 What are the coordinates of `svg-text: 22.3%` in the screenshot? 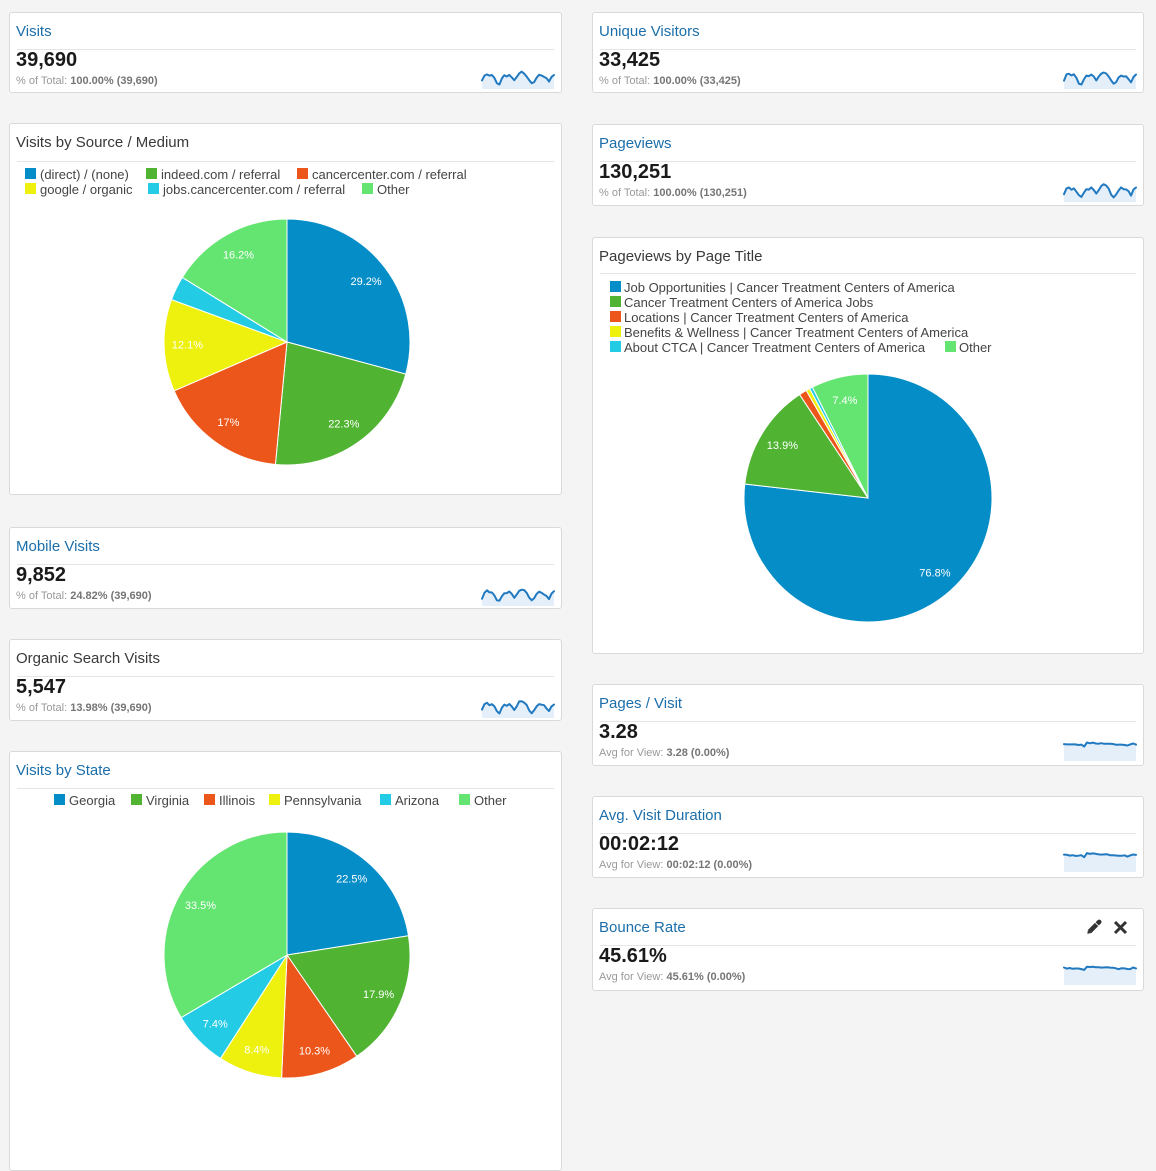 It's located at (343, 424).